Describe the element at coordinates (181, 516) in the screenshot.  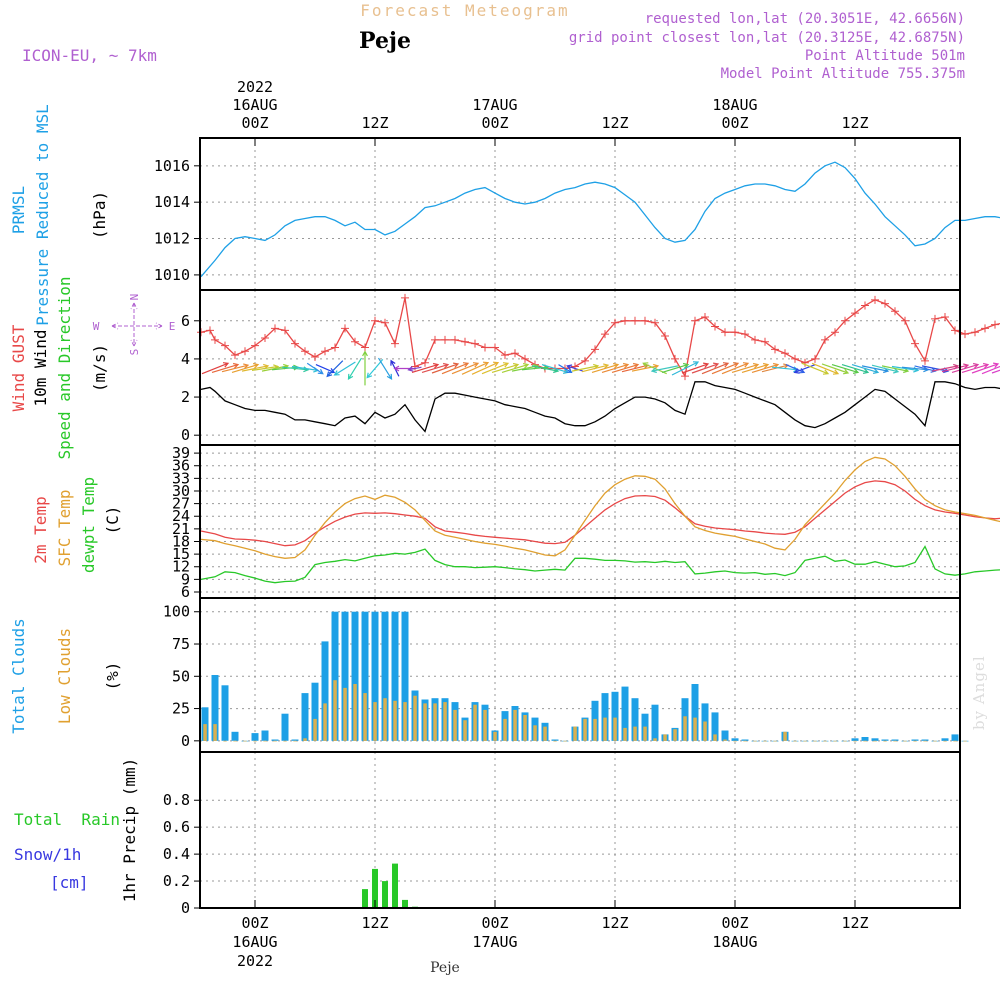
I see `temperature-ytick-label: 24` at that location.